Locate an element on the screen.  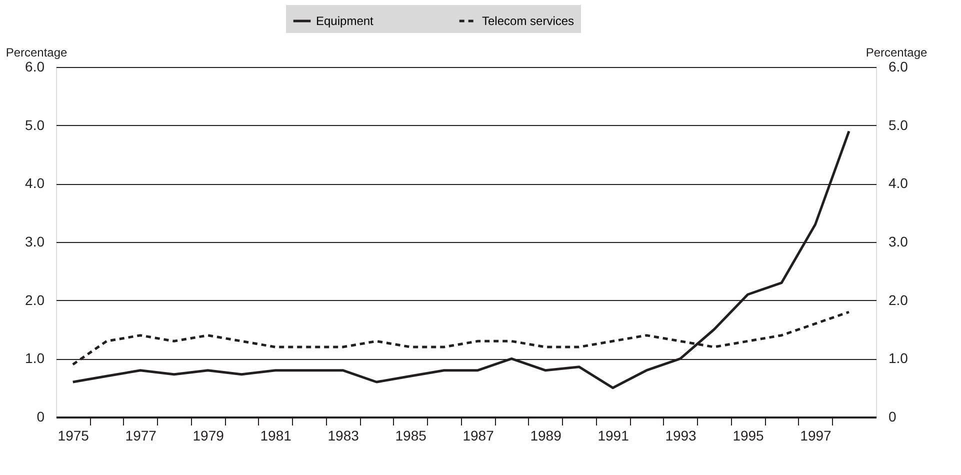
legend-label: Telecom services is located at coordinates (528, 21).